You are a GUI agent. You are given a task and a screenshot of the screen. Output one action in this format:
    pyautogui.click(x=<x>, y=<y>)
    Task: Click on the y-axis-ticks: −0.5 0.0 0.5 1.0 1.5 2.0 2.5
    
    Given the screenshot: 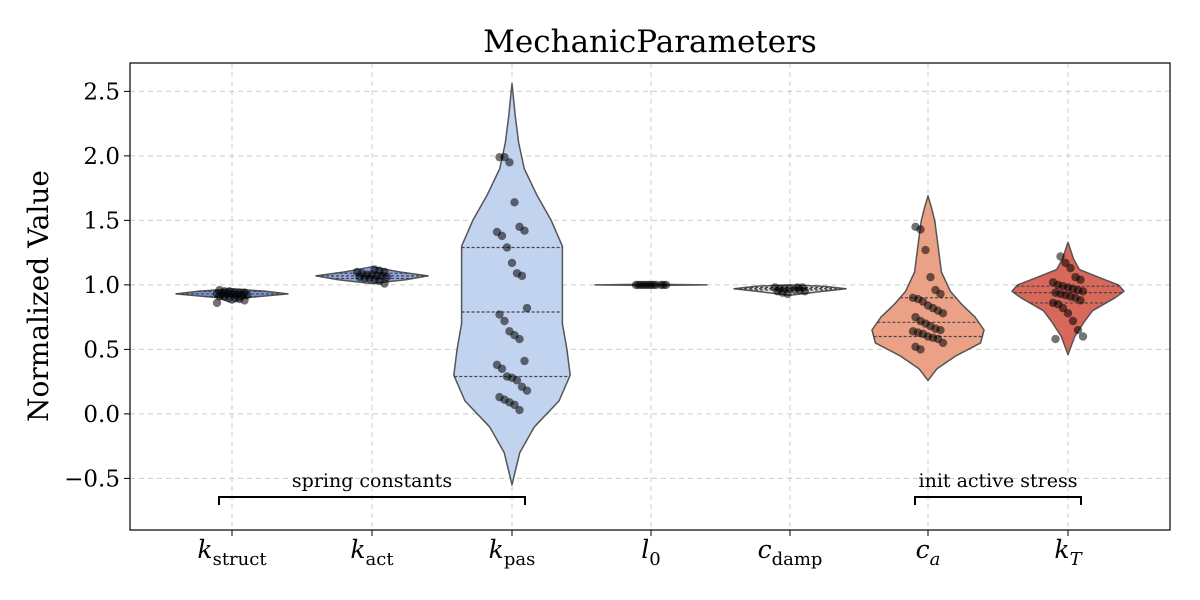 What is the action you would take?
    pyautogui.click(x=97, y=285)
    